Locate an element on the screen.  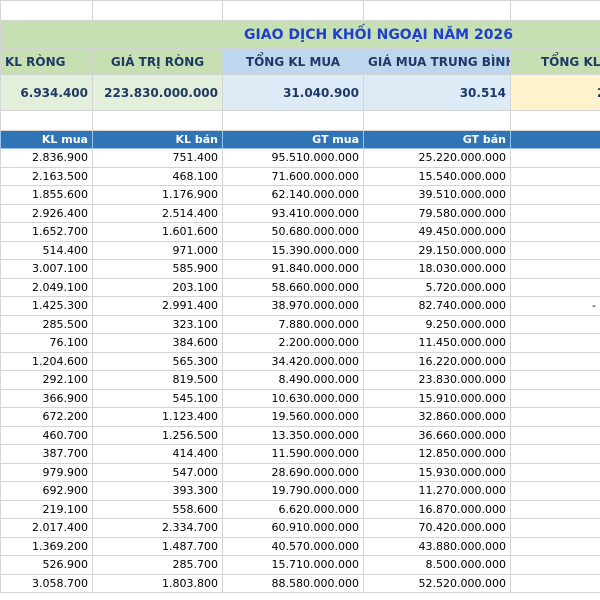
summary-value: 223.830.000.000 is located at coordinates (157, 92).